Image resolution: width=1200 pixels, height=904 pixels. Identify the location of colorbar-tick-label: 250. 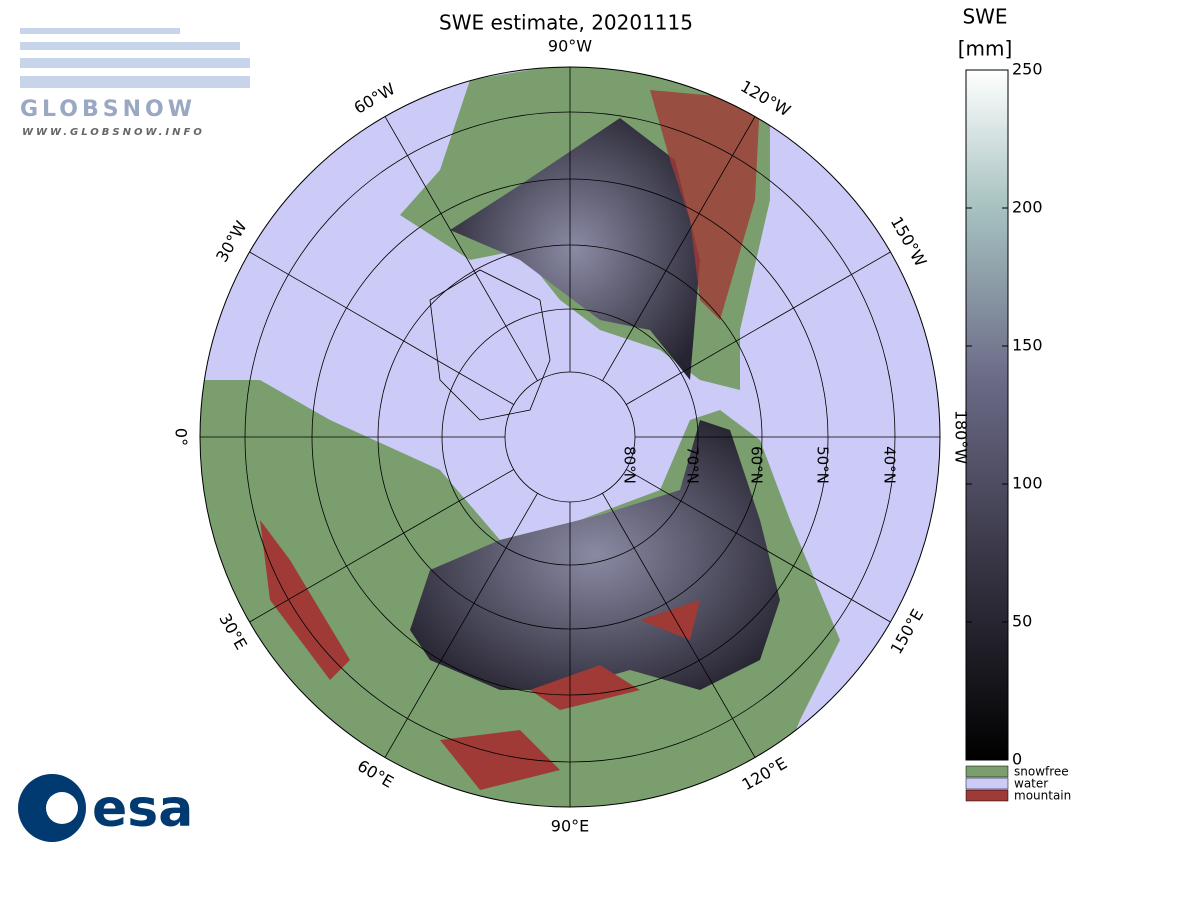
(1027, 69).